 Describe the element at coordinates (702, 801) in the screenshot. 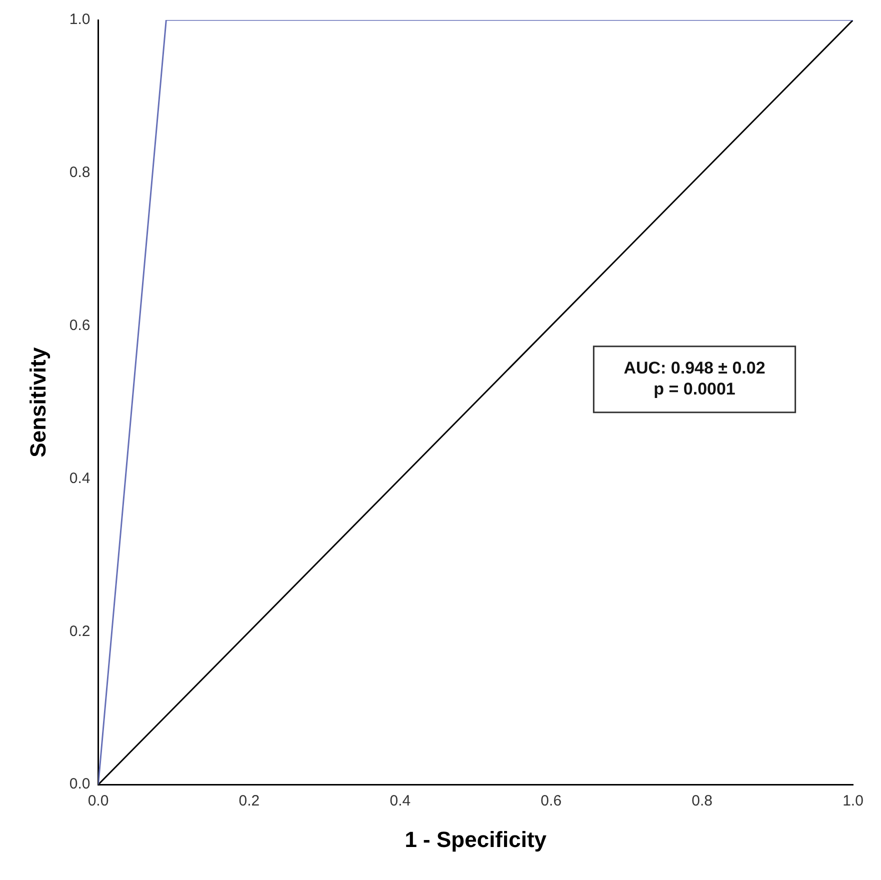

I see `x-tick-label: 0.8` at that location.